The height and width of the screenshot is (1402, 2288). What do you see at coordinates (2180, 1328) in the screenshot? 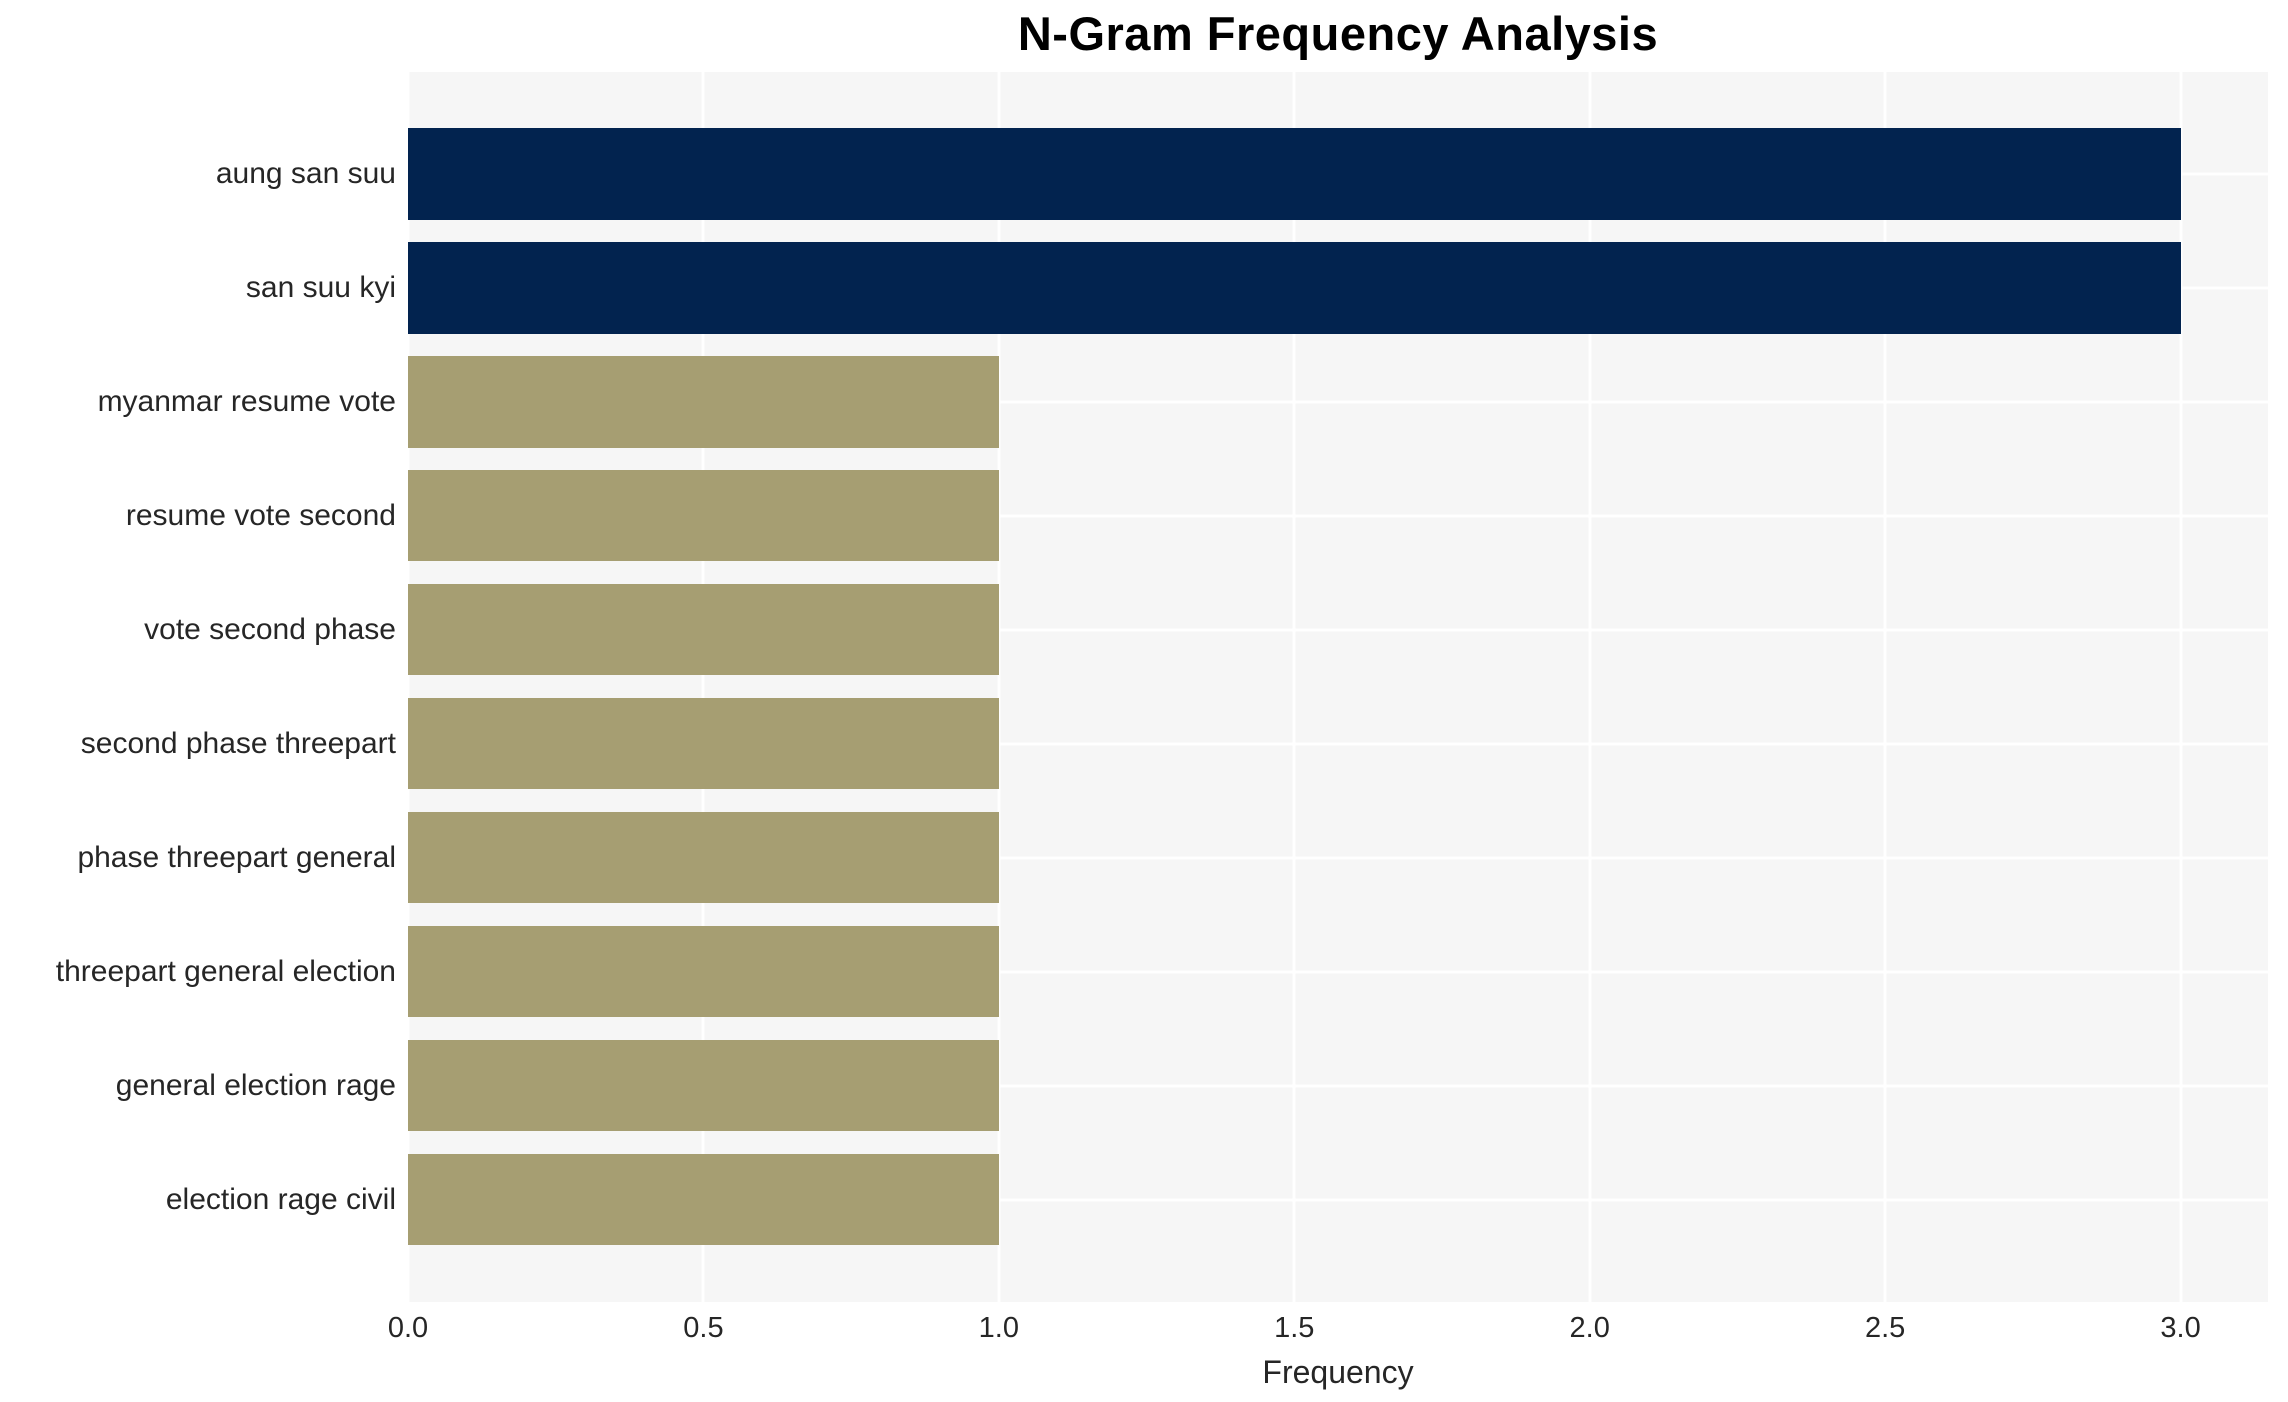
I see `x-tick-label: 3.0` at bounding box center [2180, 1328].